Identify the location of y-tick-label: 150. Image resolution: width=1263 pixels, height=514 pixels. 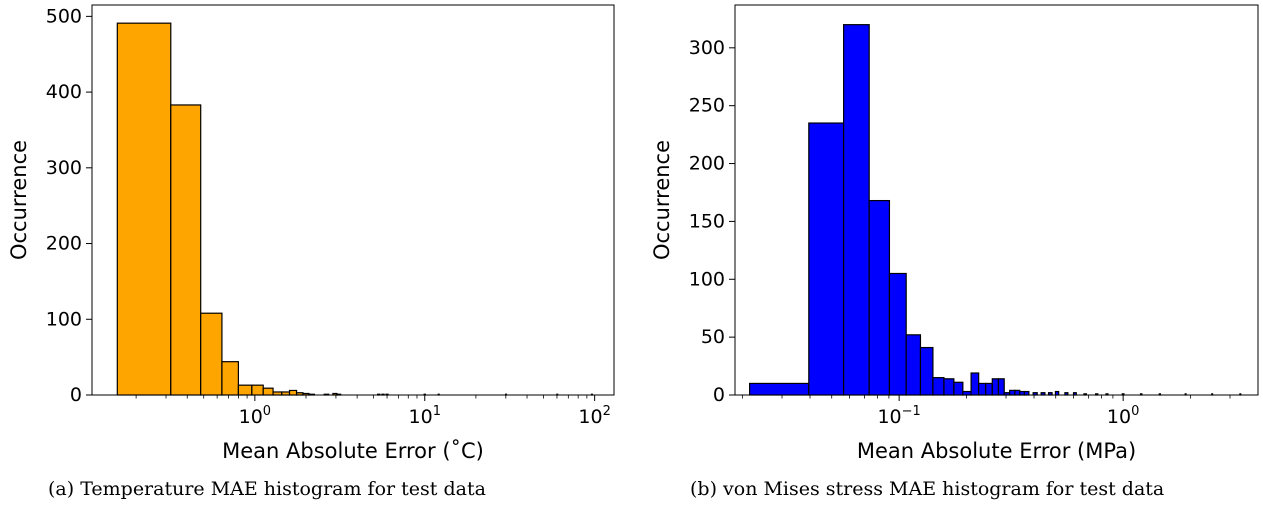
(707, 221).